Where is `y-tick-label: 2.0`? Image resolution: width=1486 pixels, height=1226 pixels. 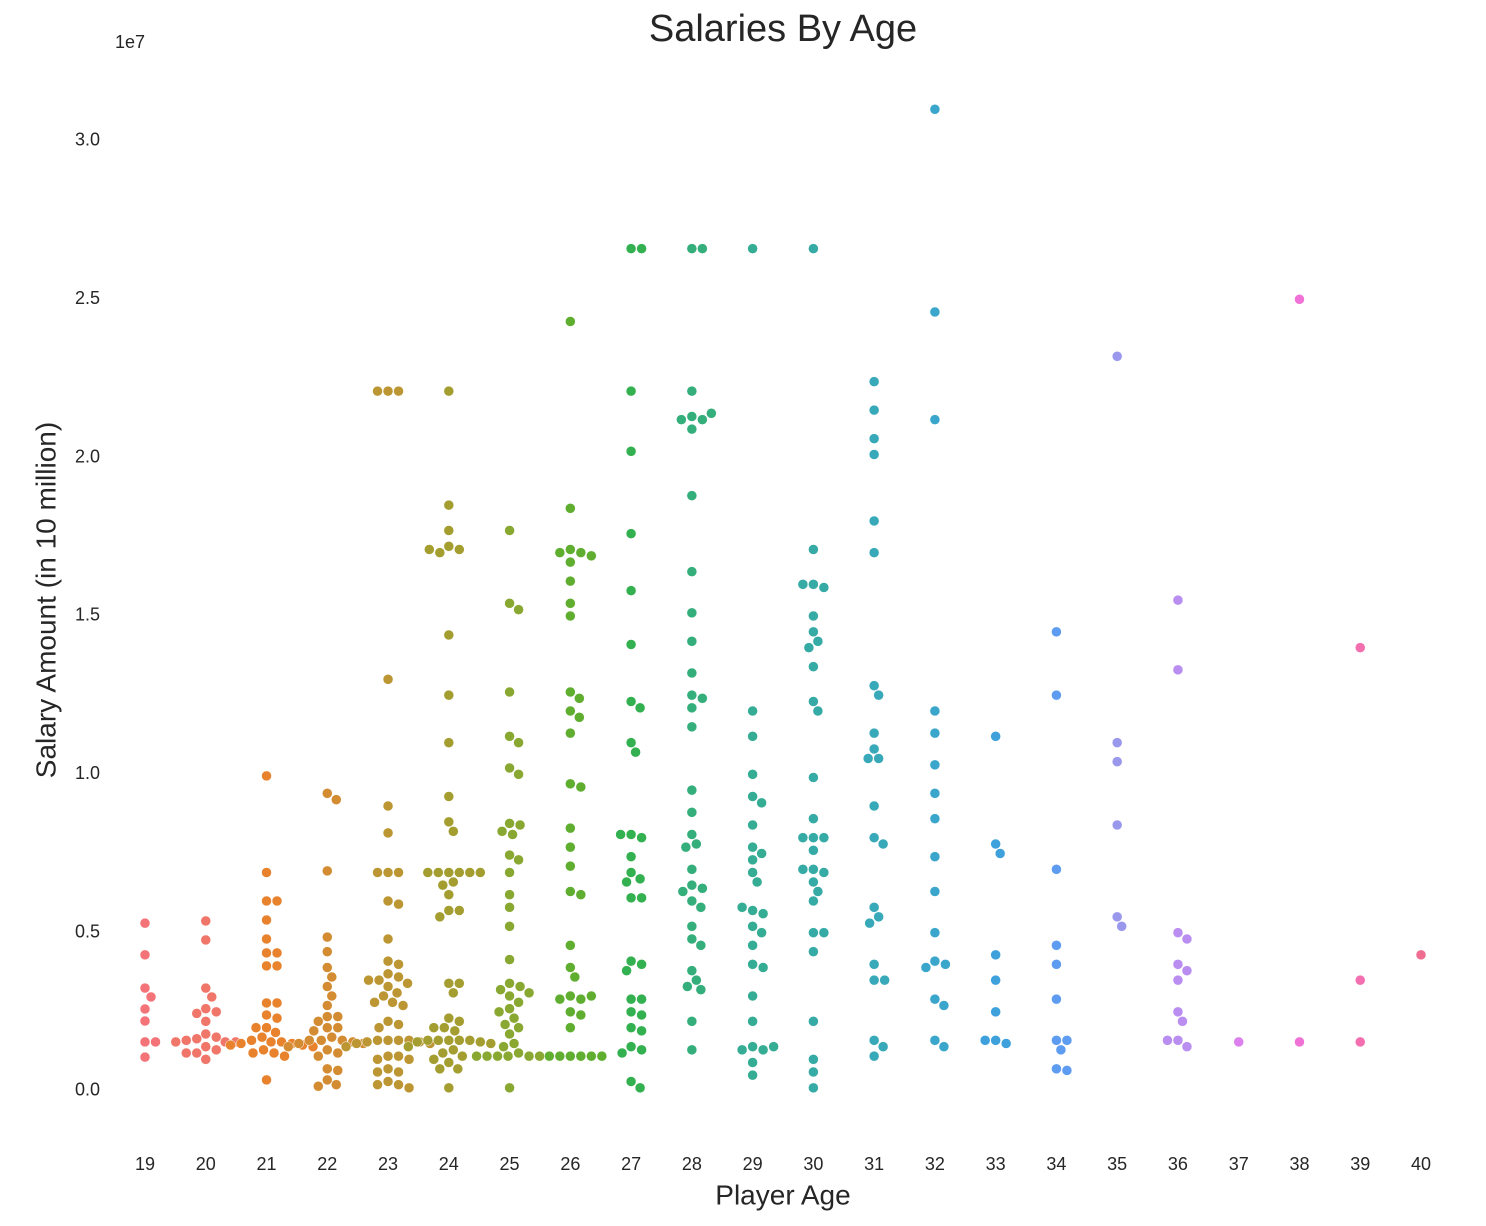
y-tick-label: 2.0 is located at coordinates (87, 456).